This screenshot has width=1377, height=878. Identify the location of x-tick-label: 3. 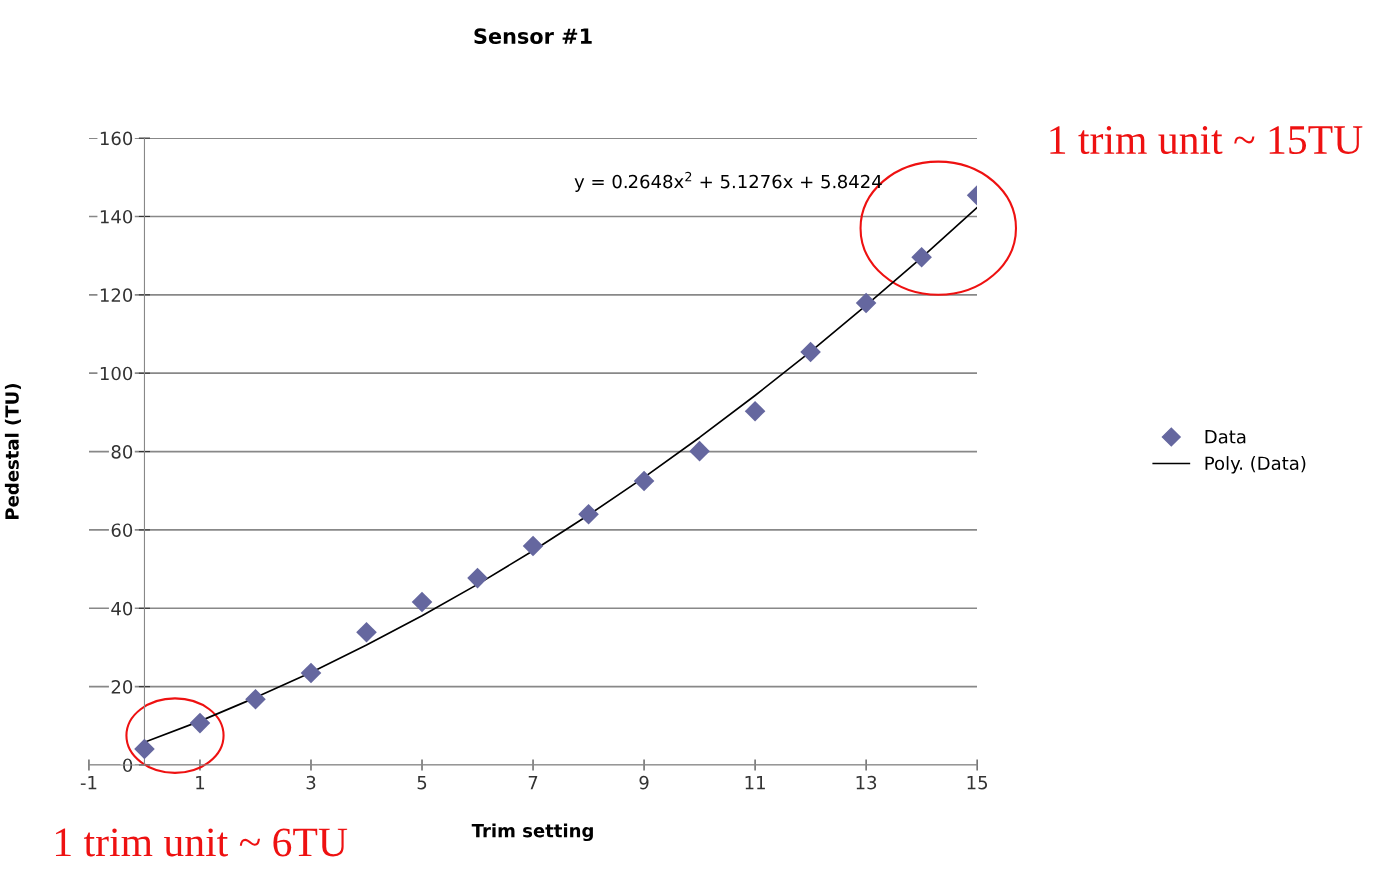
(311, 782).